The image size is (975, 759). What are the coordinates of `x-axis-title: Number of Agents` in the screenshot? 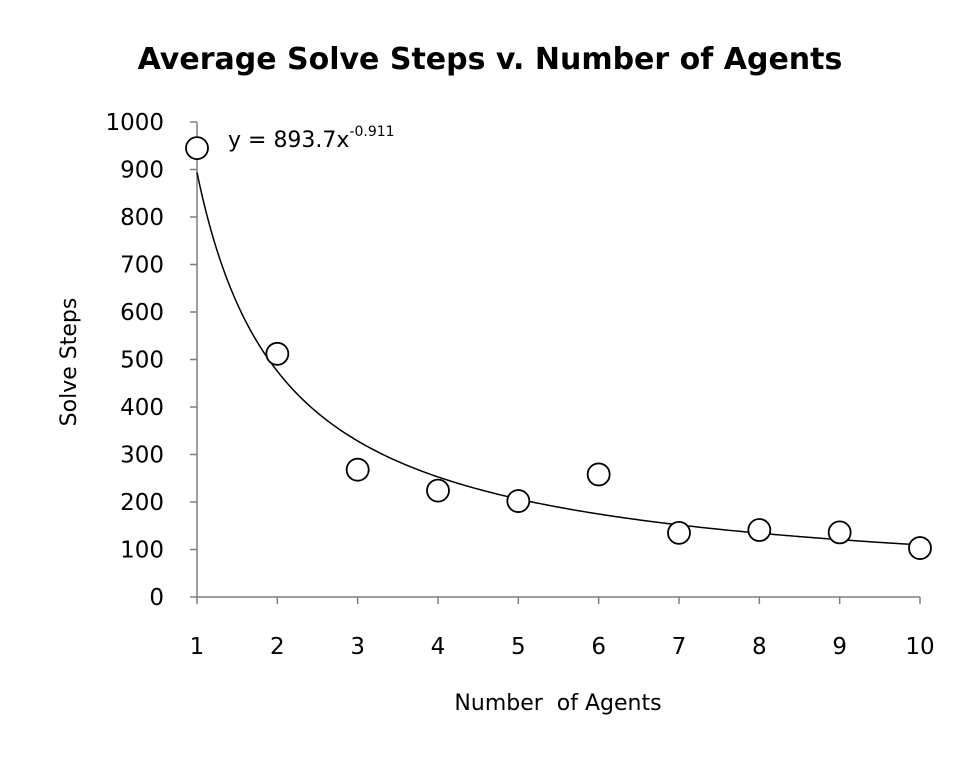 It's located at (557, 703).